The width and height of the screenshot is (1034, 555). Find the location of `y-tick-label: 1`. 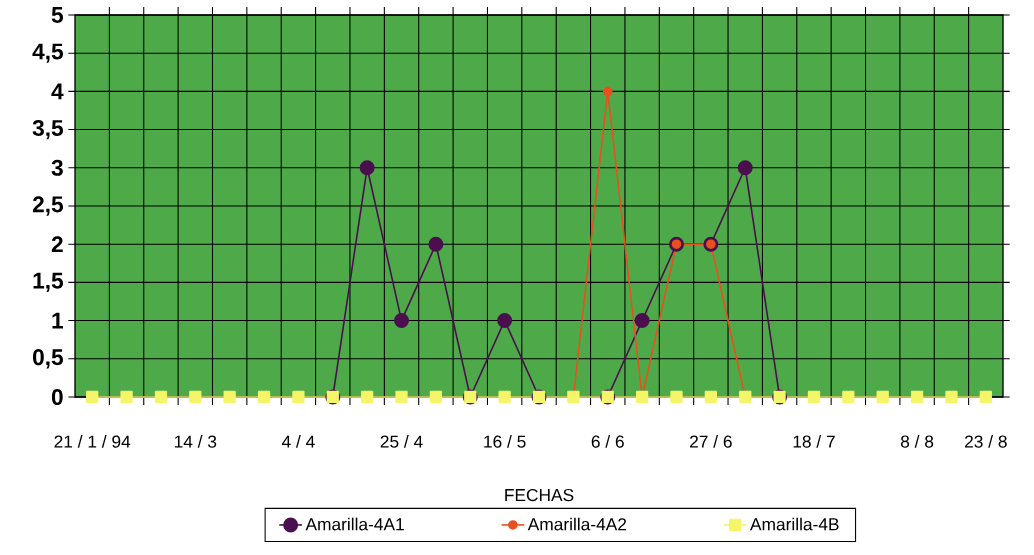

y-tick-label: 1 is located at coordinates (58, 320).